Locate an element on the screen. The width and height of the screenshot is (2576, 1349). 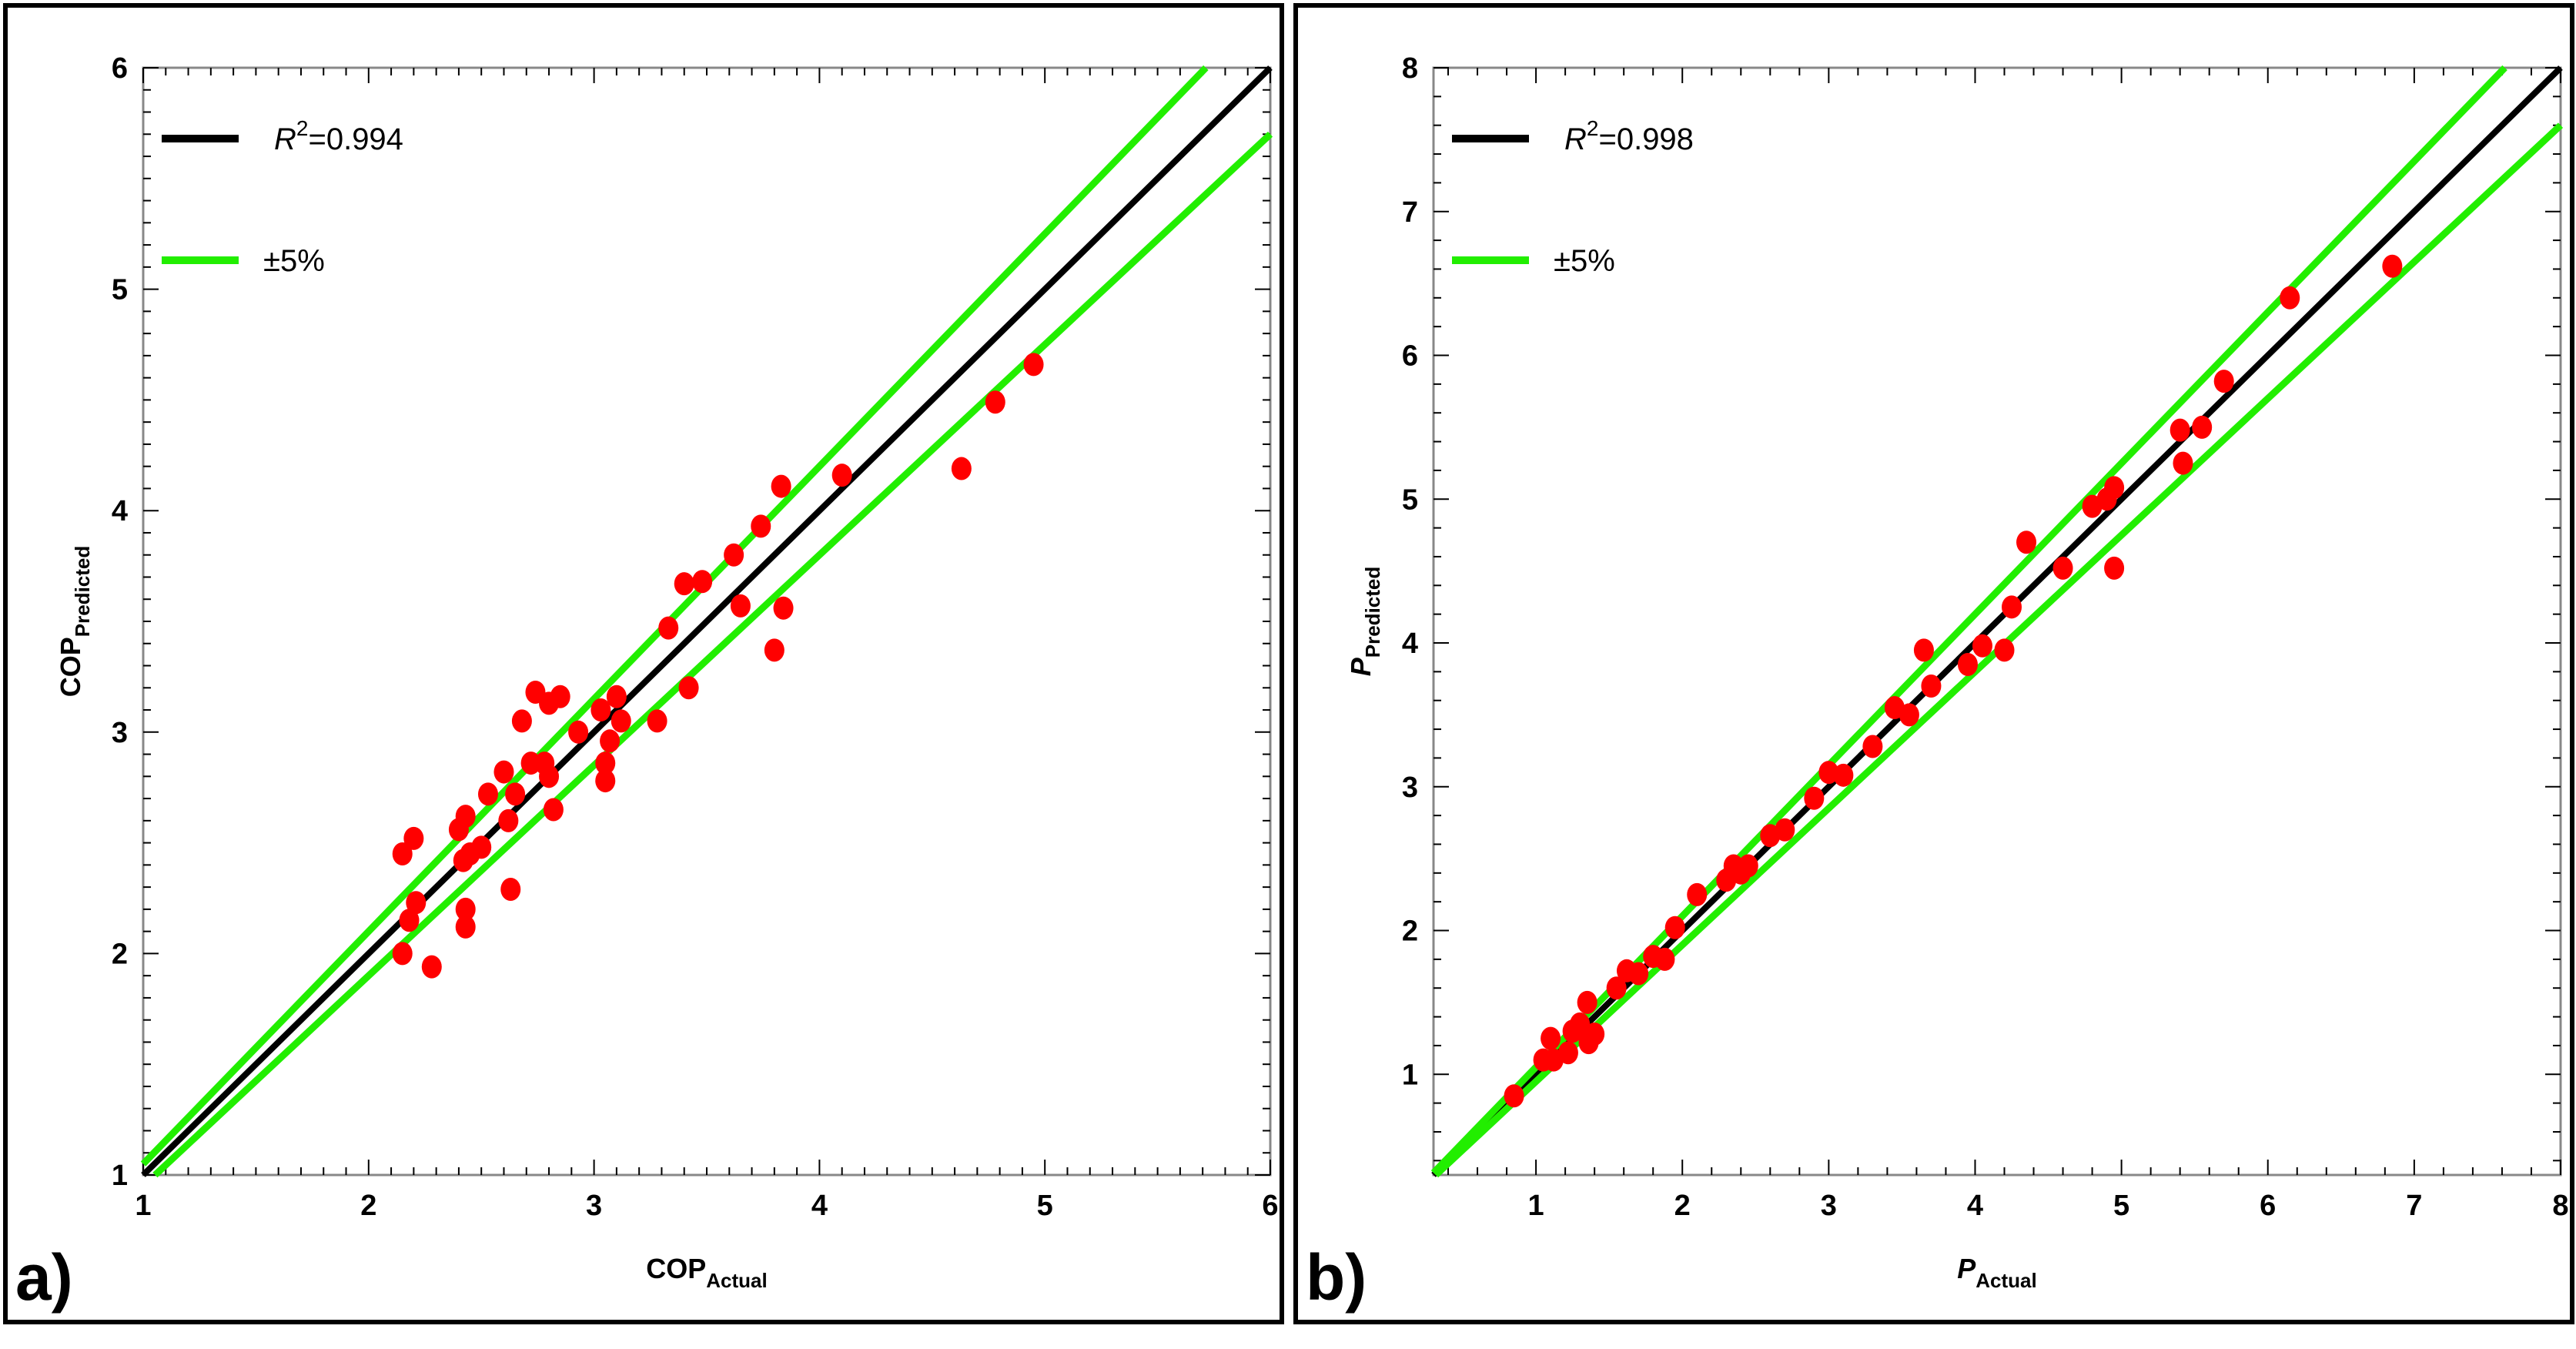
x-tick-label: 7 is located at coordinates (2414, 1206).